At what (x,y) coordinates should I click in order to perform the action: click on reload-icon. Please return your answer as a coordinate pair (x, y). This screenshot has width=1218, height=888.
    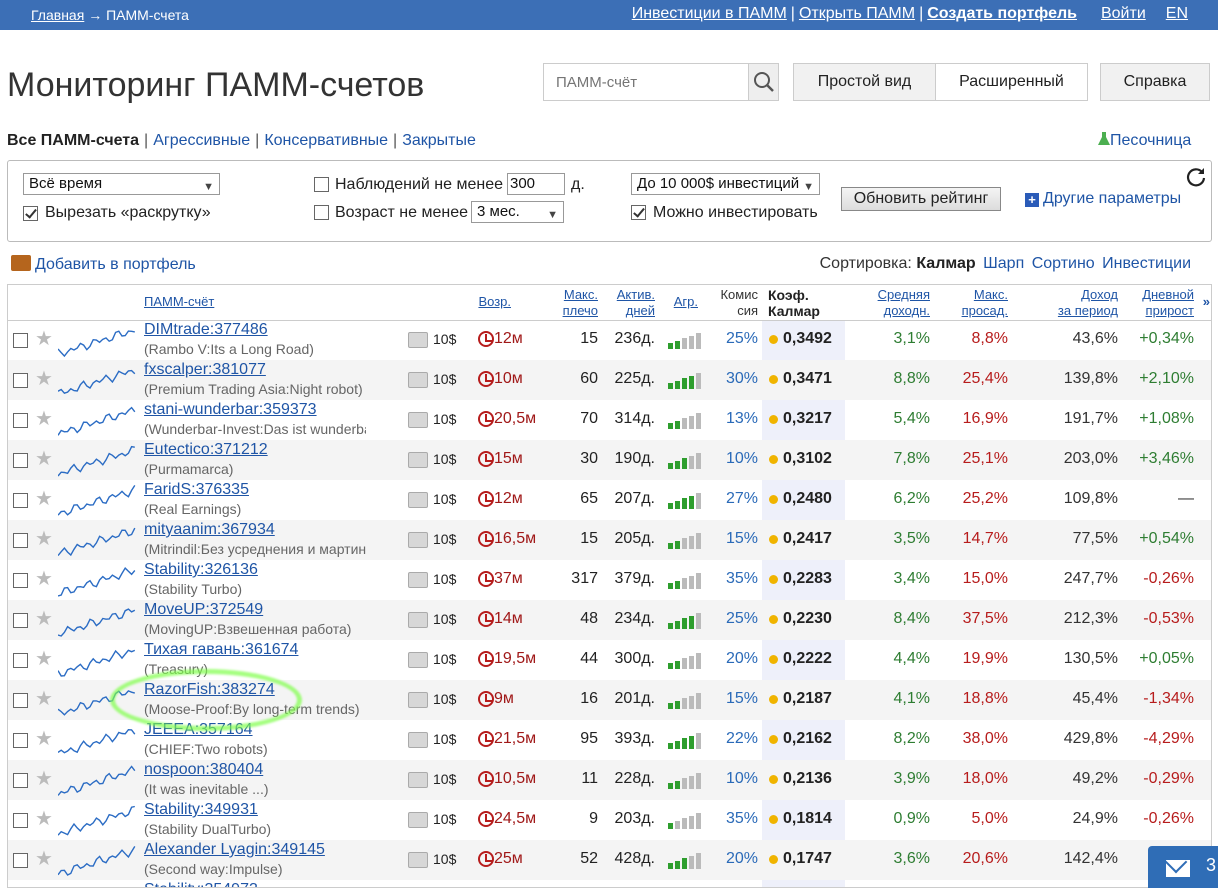
    Looking at the image, I should click on (1196, 177).